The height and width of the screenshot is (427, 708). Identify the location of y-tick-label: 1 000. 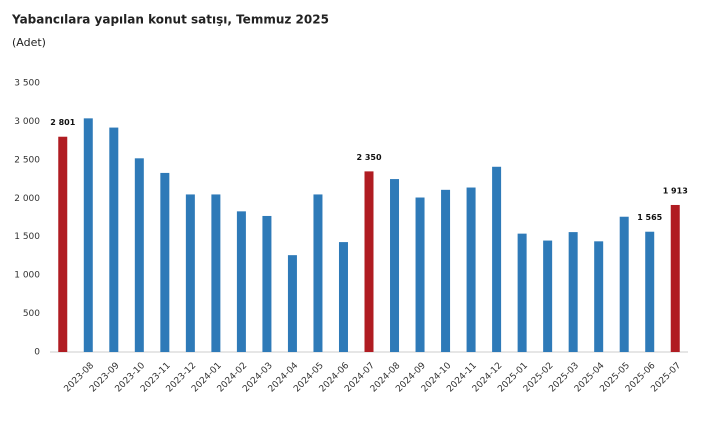
(27, 276).